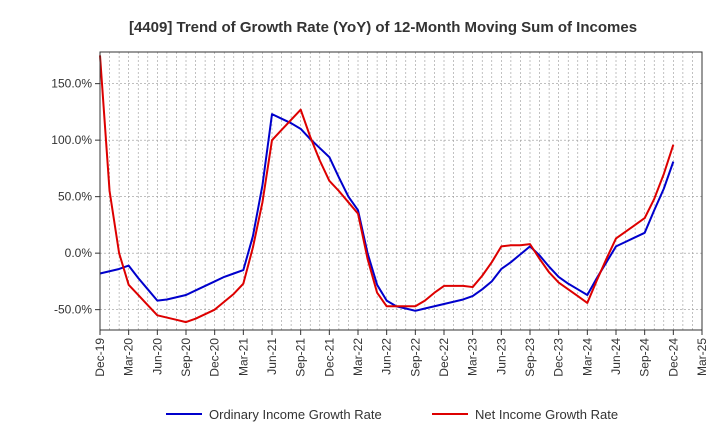 The image size is (720, 440). Describe the element at coordinates (272, 356) in the screenshot. I see `x-tick-label: Jun-21` at that location.